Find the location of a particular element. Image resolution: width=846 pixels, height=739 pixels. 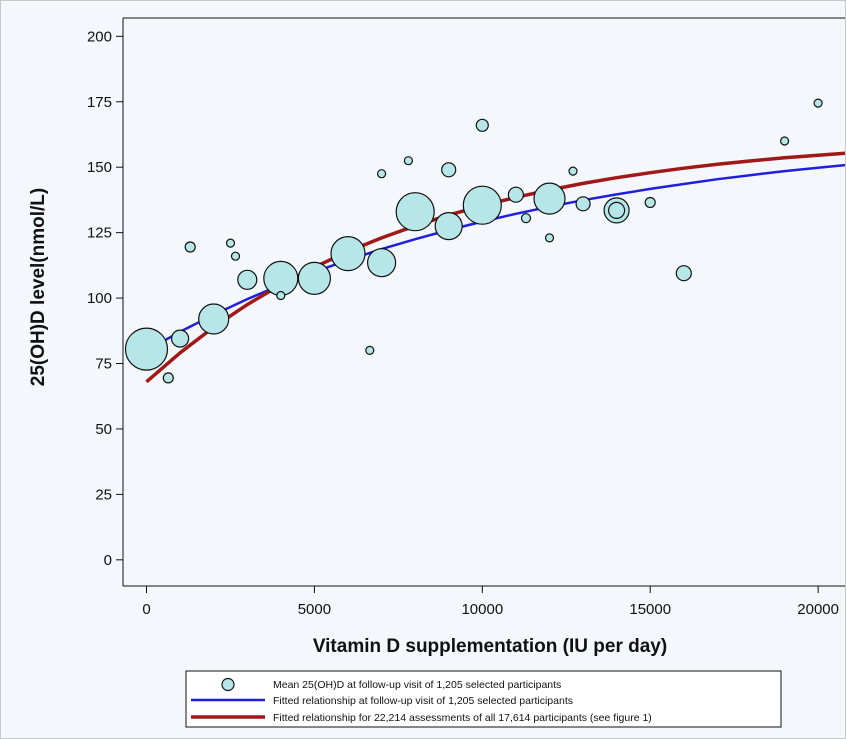

y-tick-label: 75 is located at coordinates (103, 364).